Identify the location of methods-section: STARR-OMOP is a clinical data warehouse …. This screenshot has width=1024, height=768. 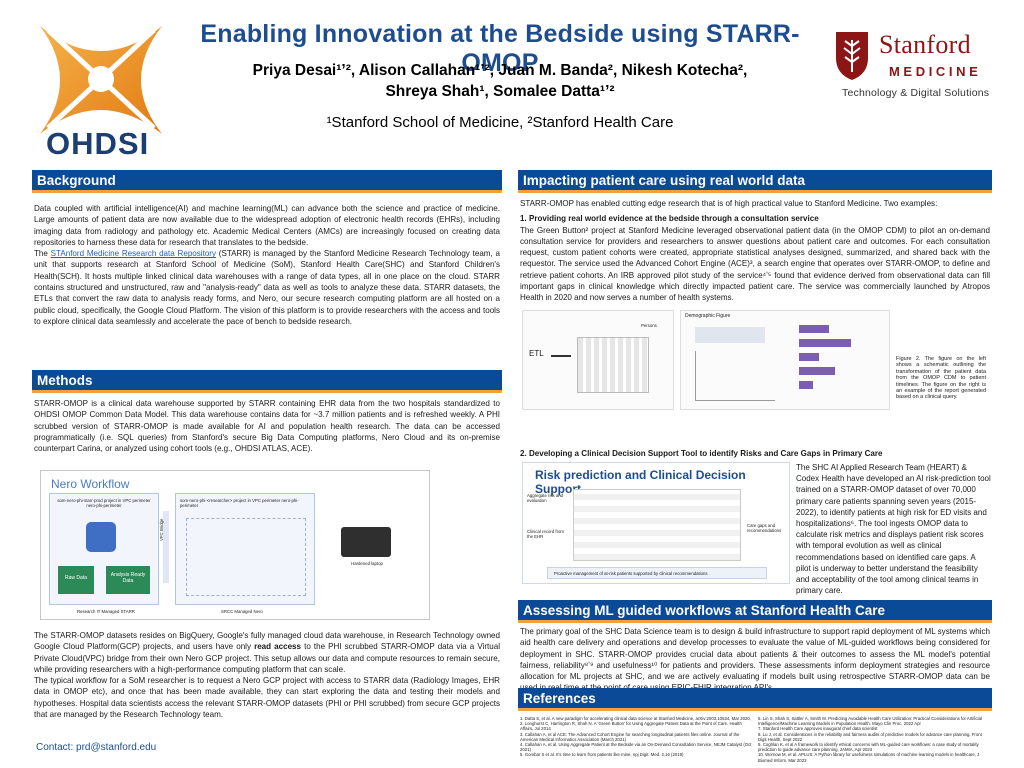
(267, 426).